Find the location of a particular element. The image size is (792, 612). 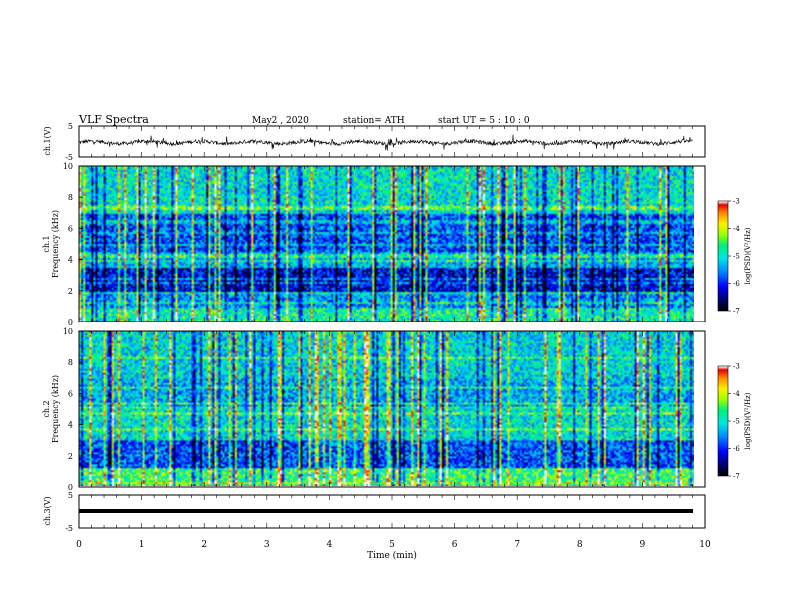

date-label: May2 , 2020 is located at coordinates (280, 121).